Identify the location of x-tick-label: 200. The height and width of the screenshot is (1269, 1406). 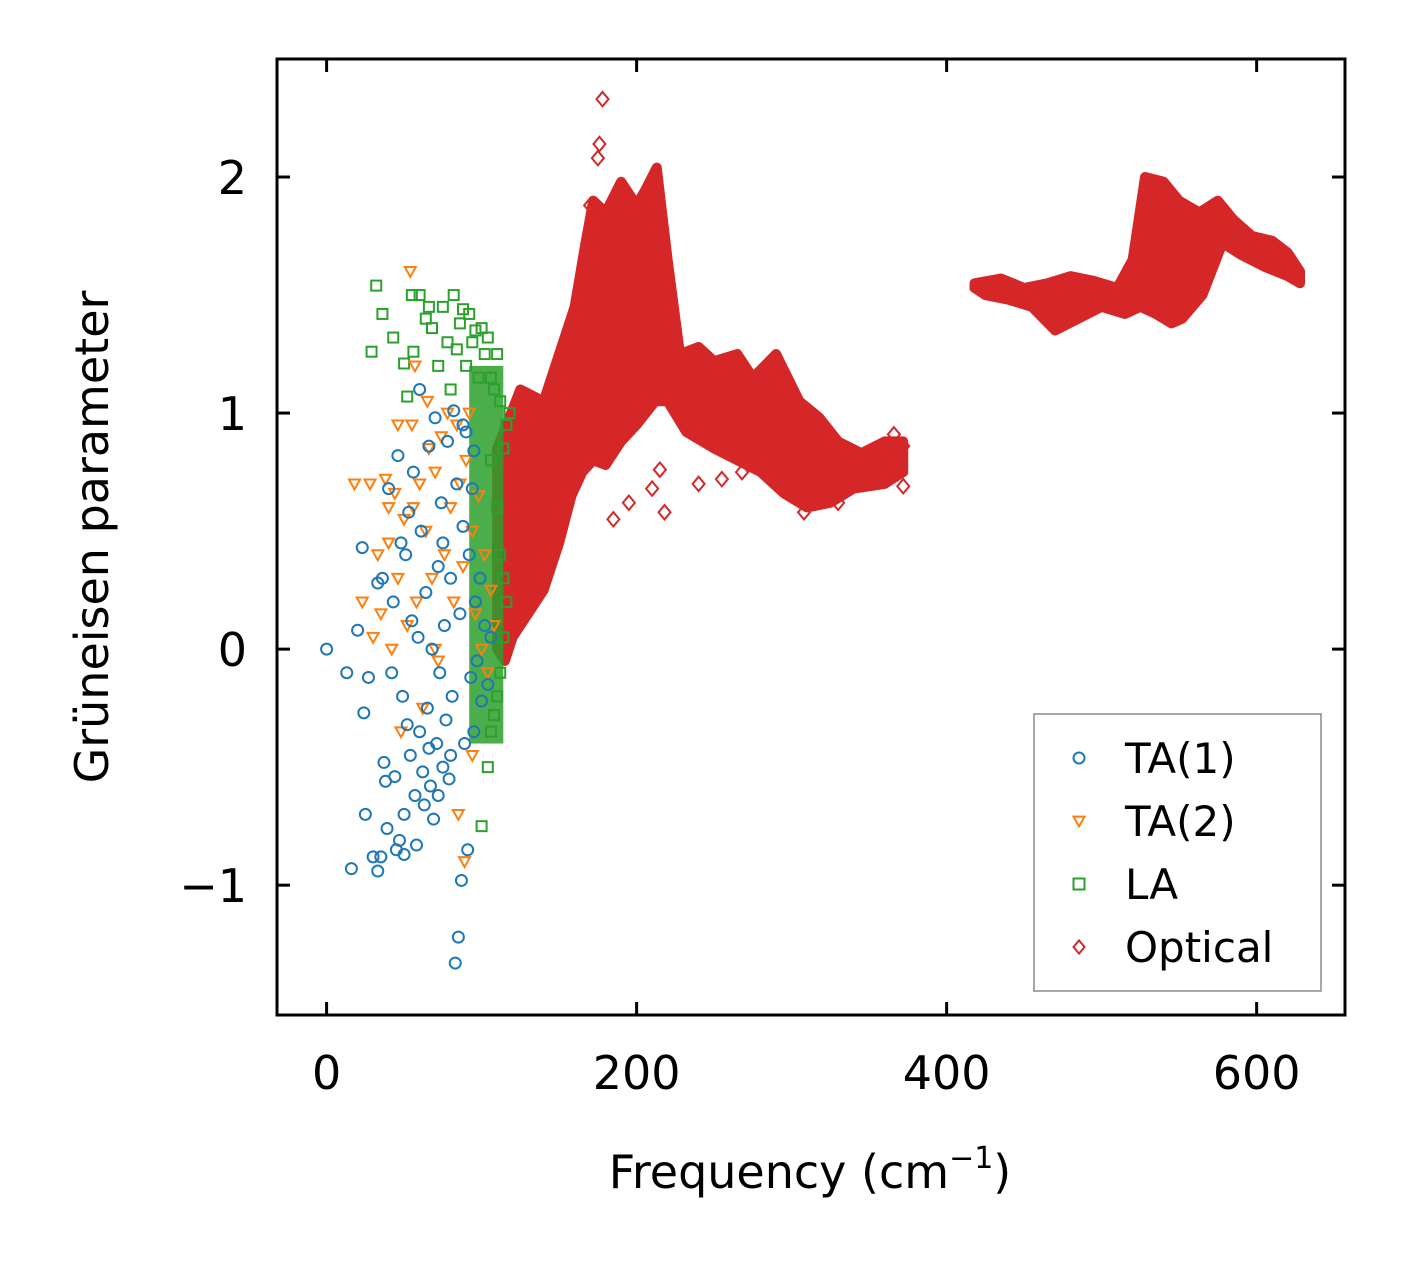
(637, 1073).